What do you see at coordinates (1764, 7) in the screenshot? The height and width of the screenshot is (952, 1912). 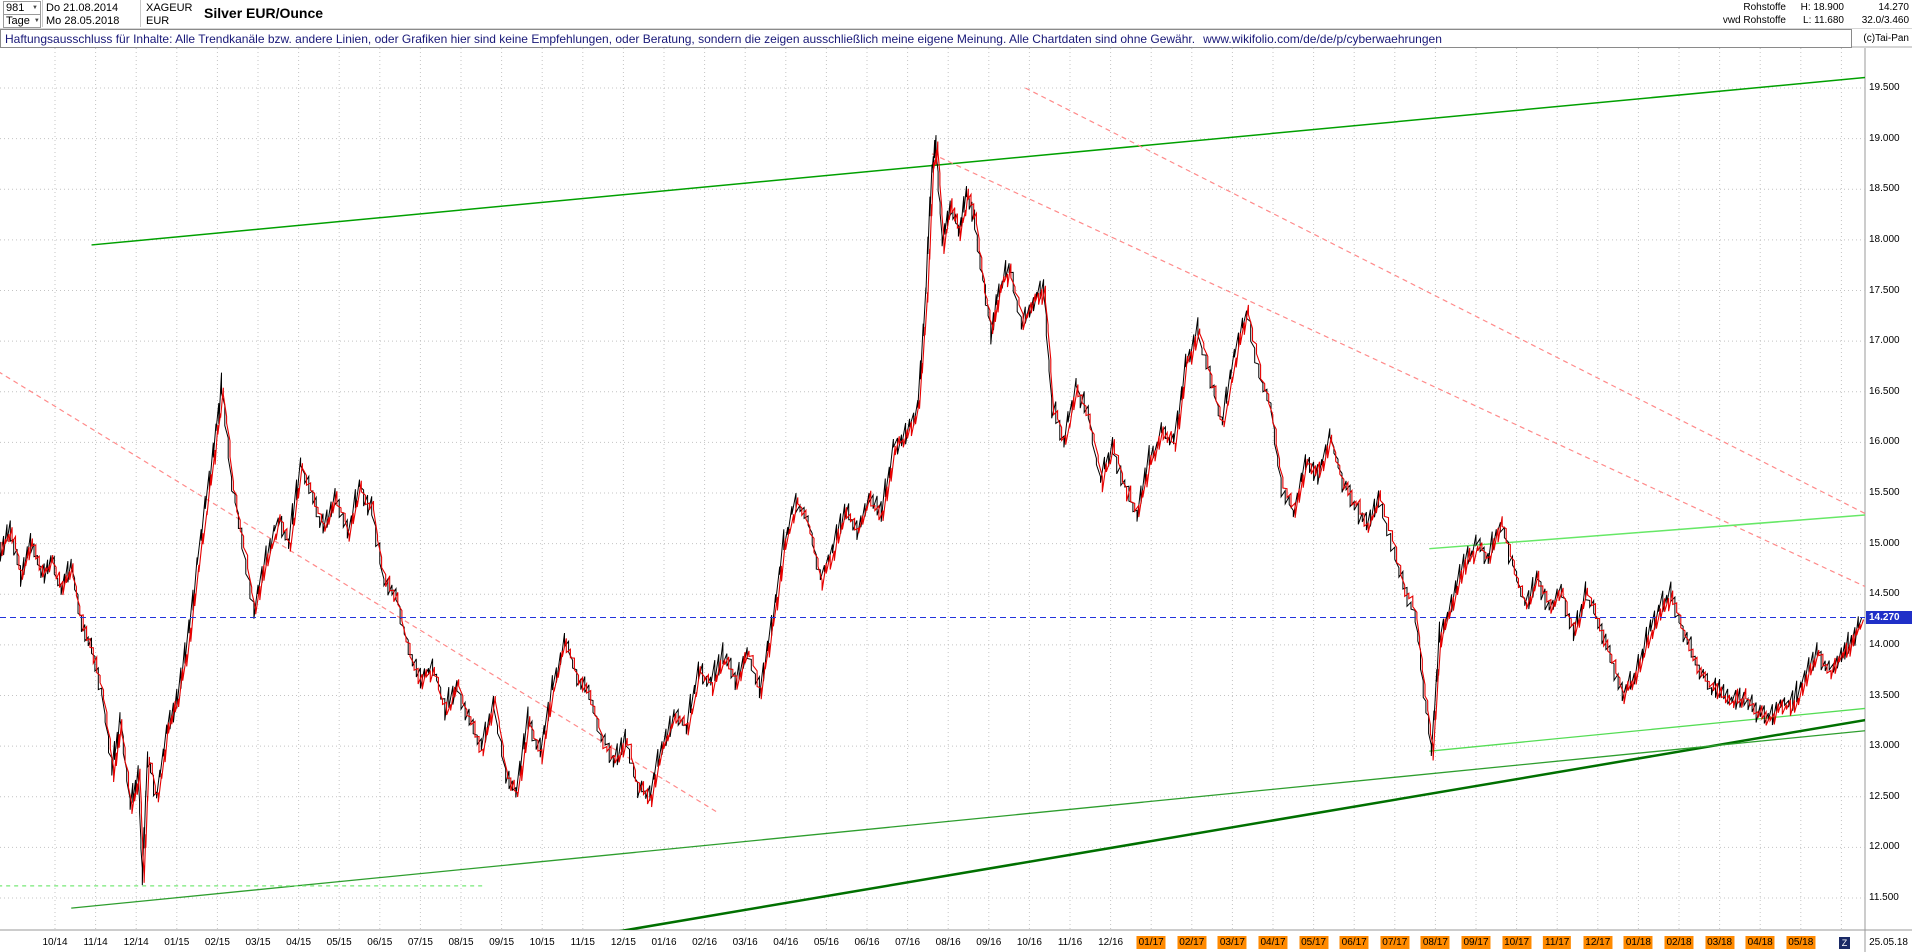 I see `feed-label: Rohstoffe` at bounding box center [1764, 7].